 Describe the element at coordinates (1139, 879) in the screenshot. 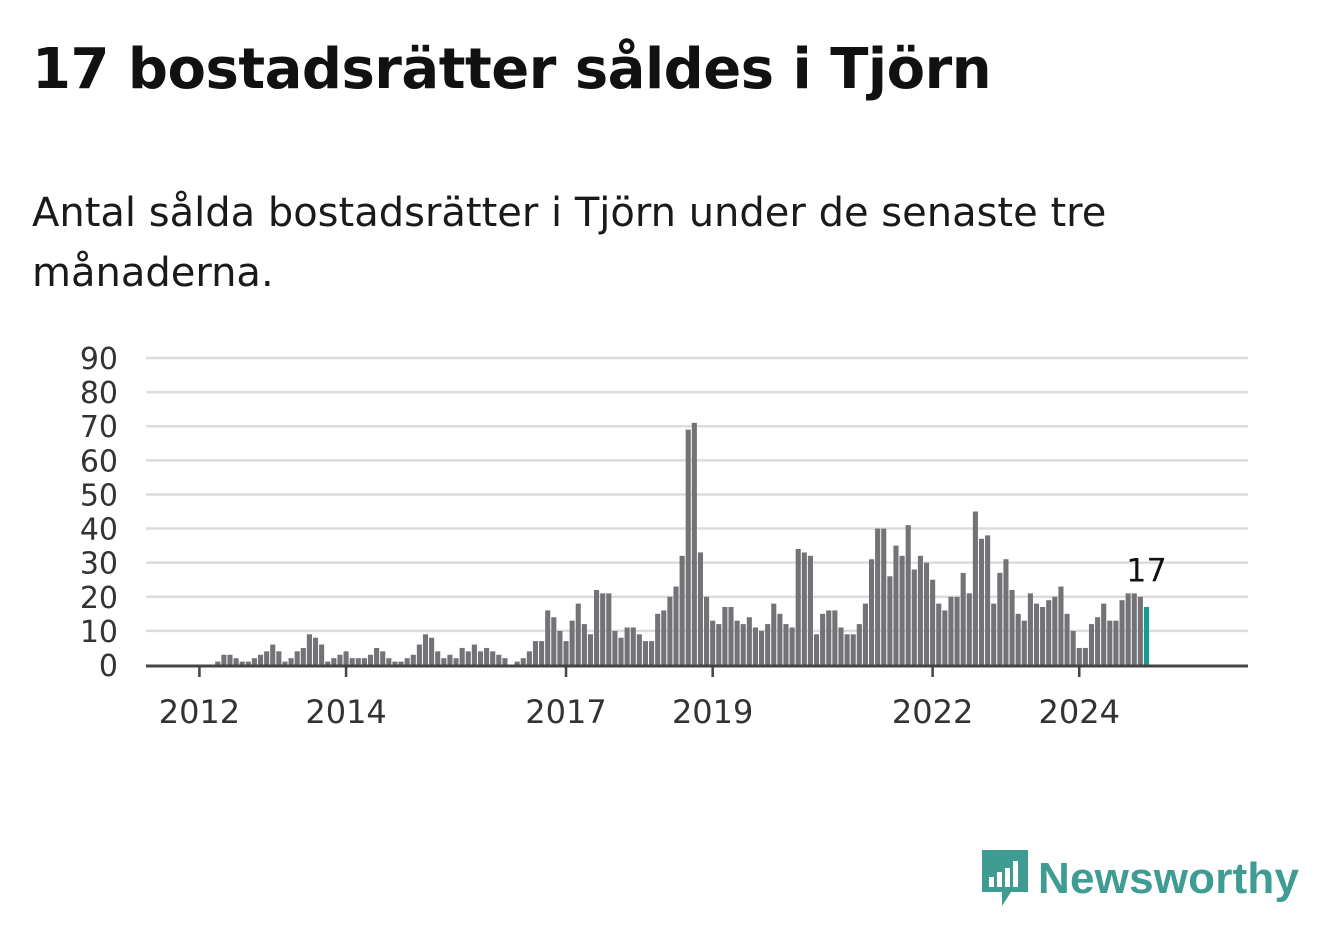

I see `newsworthy-logo: Newsworthy` at that location.